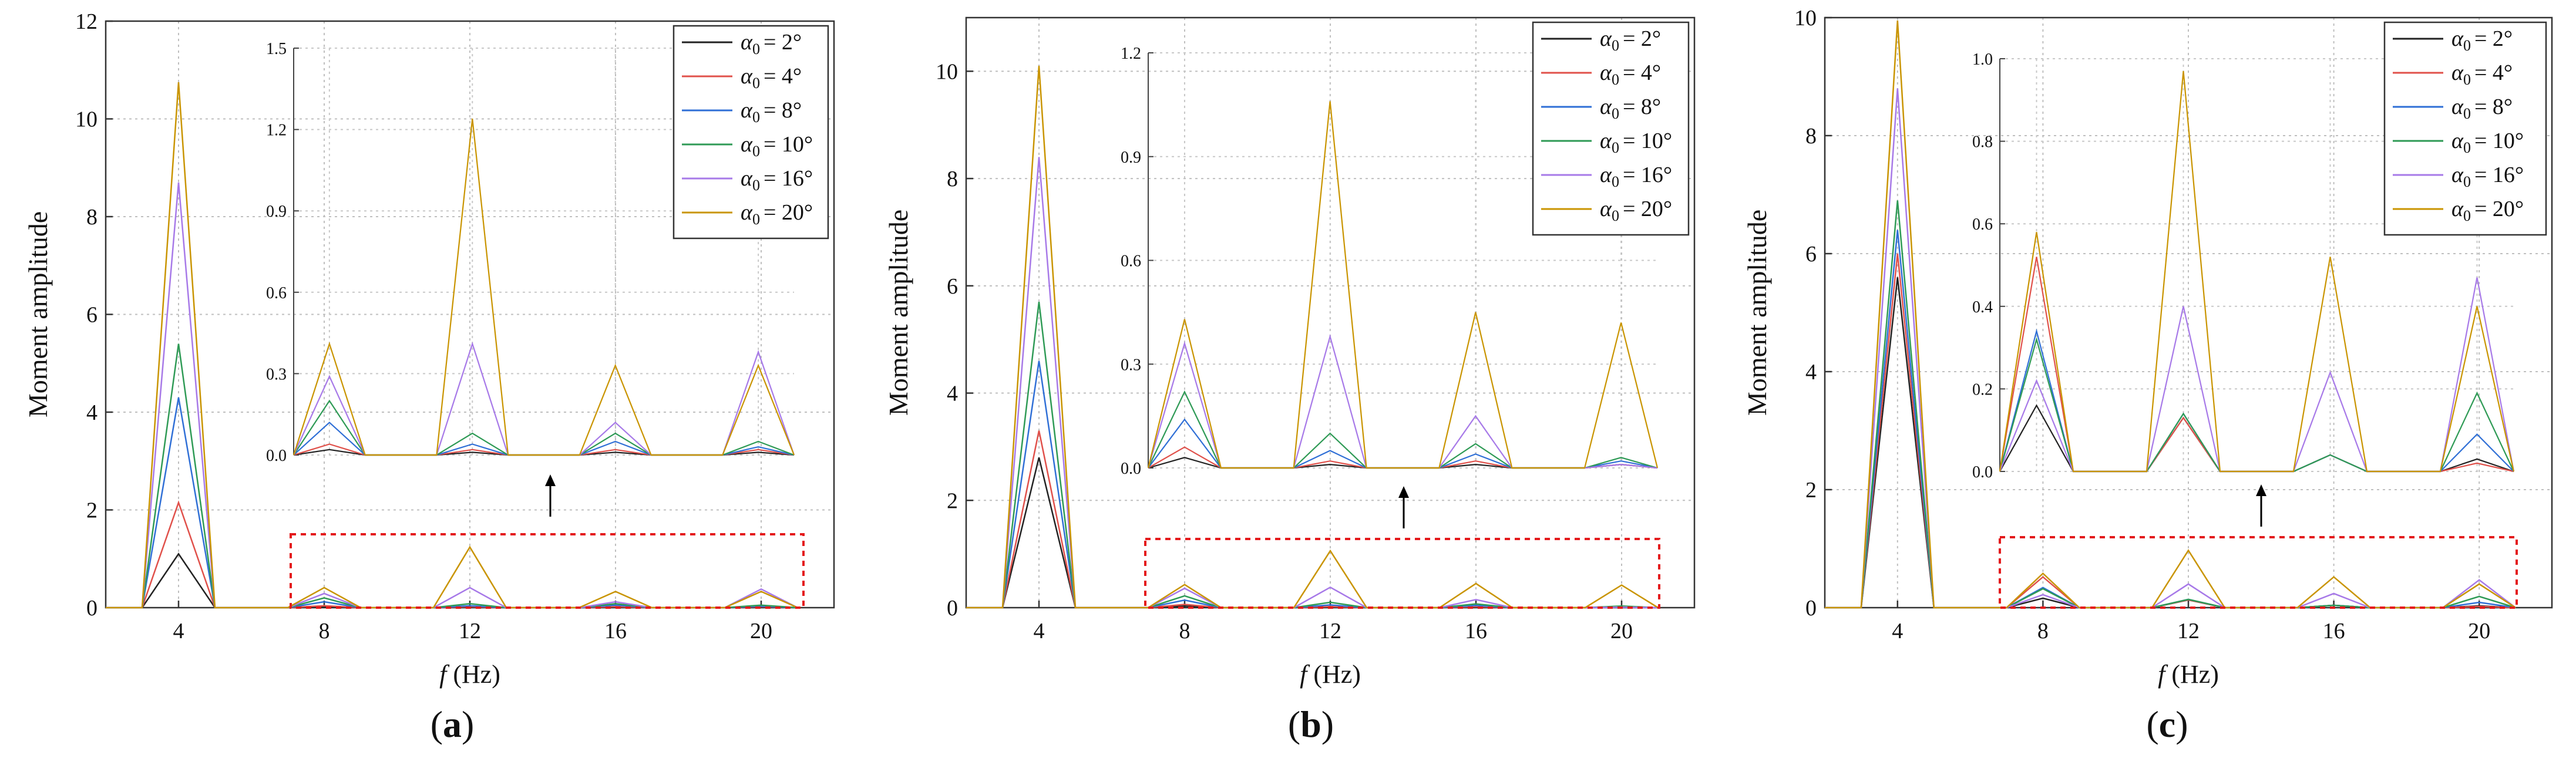 The height and width of the screenshot is (765, 2576). I want to click on panel-label-letter: b, so click(1310, 724).